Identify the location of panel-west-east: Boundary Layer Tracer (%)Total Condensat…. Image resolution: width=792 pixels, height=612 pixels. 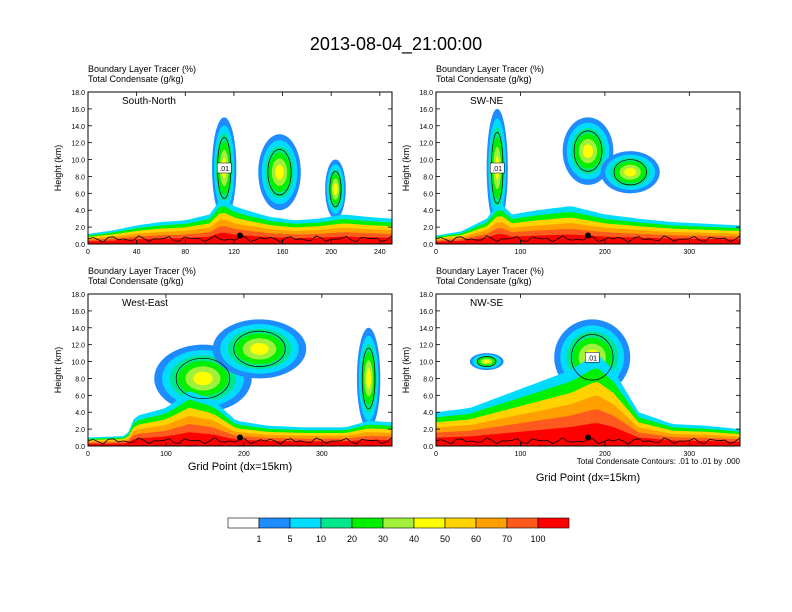
(223, 362).